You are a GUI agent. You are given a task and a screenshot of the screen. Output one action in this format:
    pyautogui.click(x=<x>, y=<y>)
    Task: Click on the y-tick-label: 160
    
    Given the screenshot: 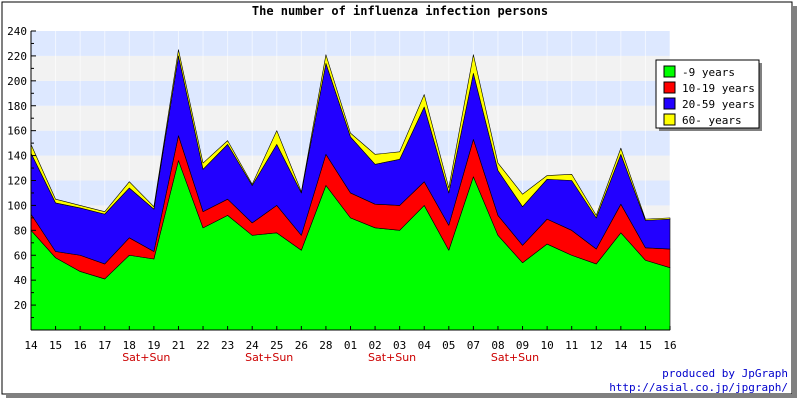 What is the action you would take?
    pyautogui.click(x=17, y=131)
    